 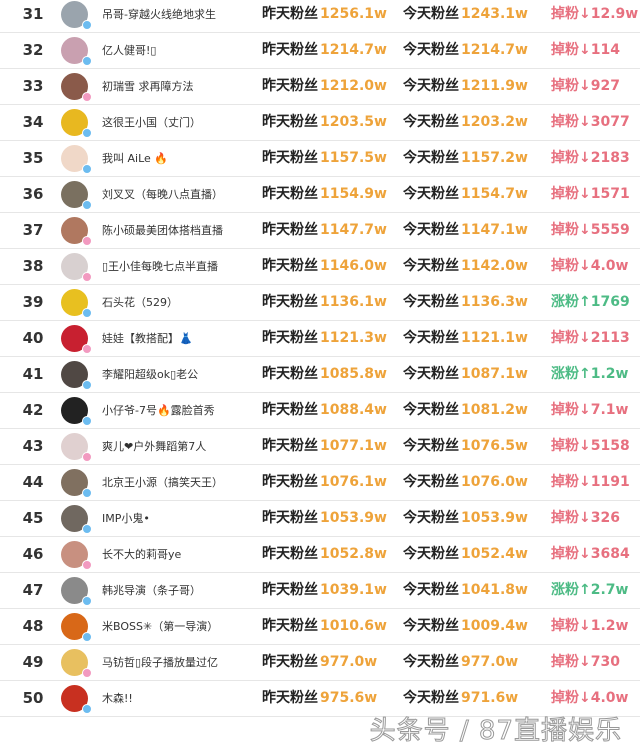 I want to click on streamer-name: IMP小鬼•, so click(x=126, y=518).